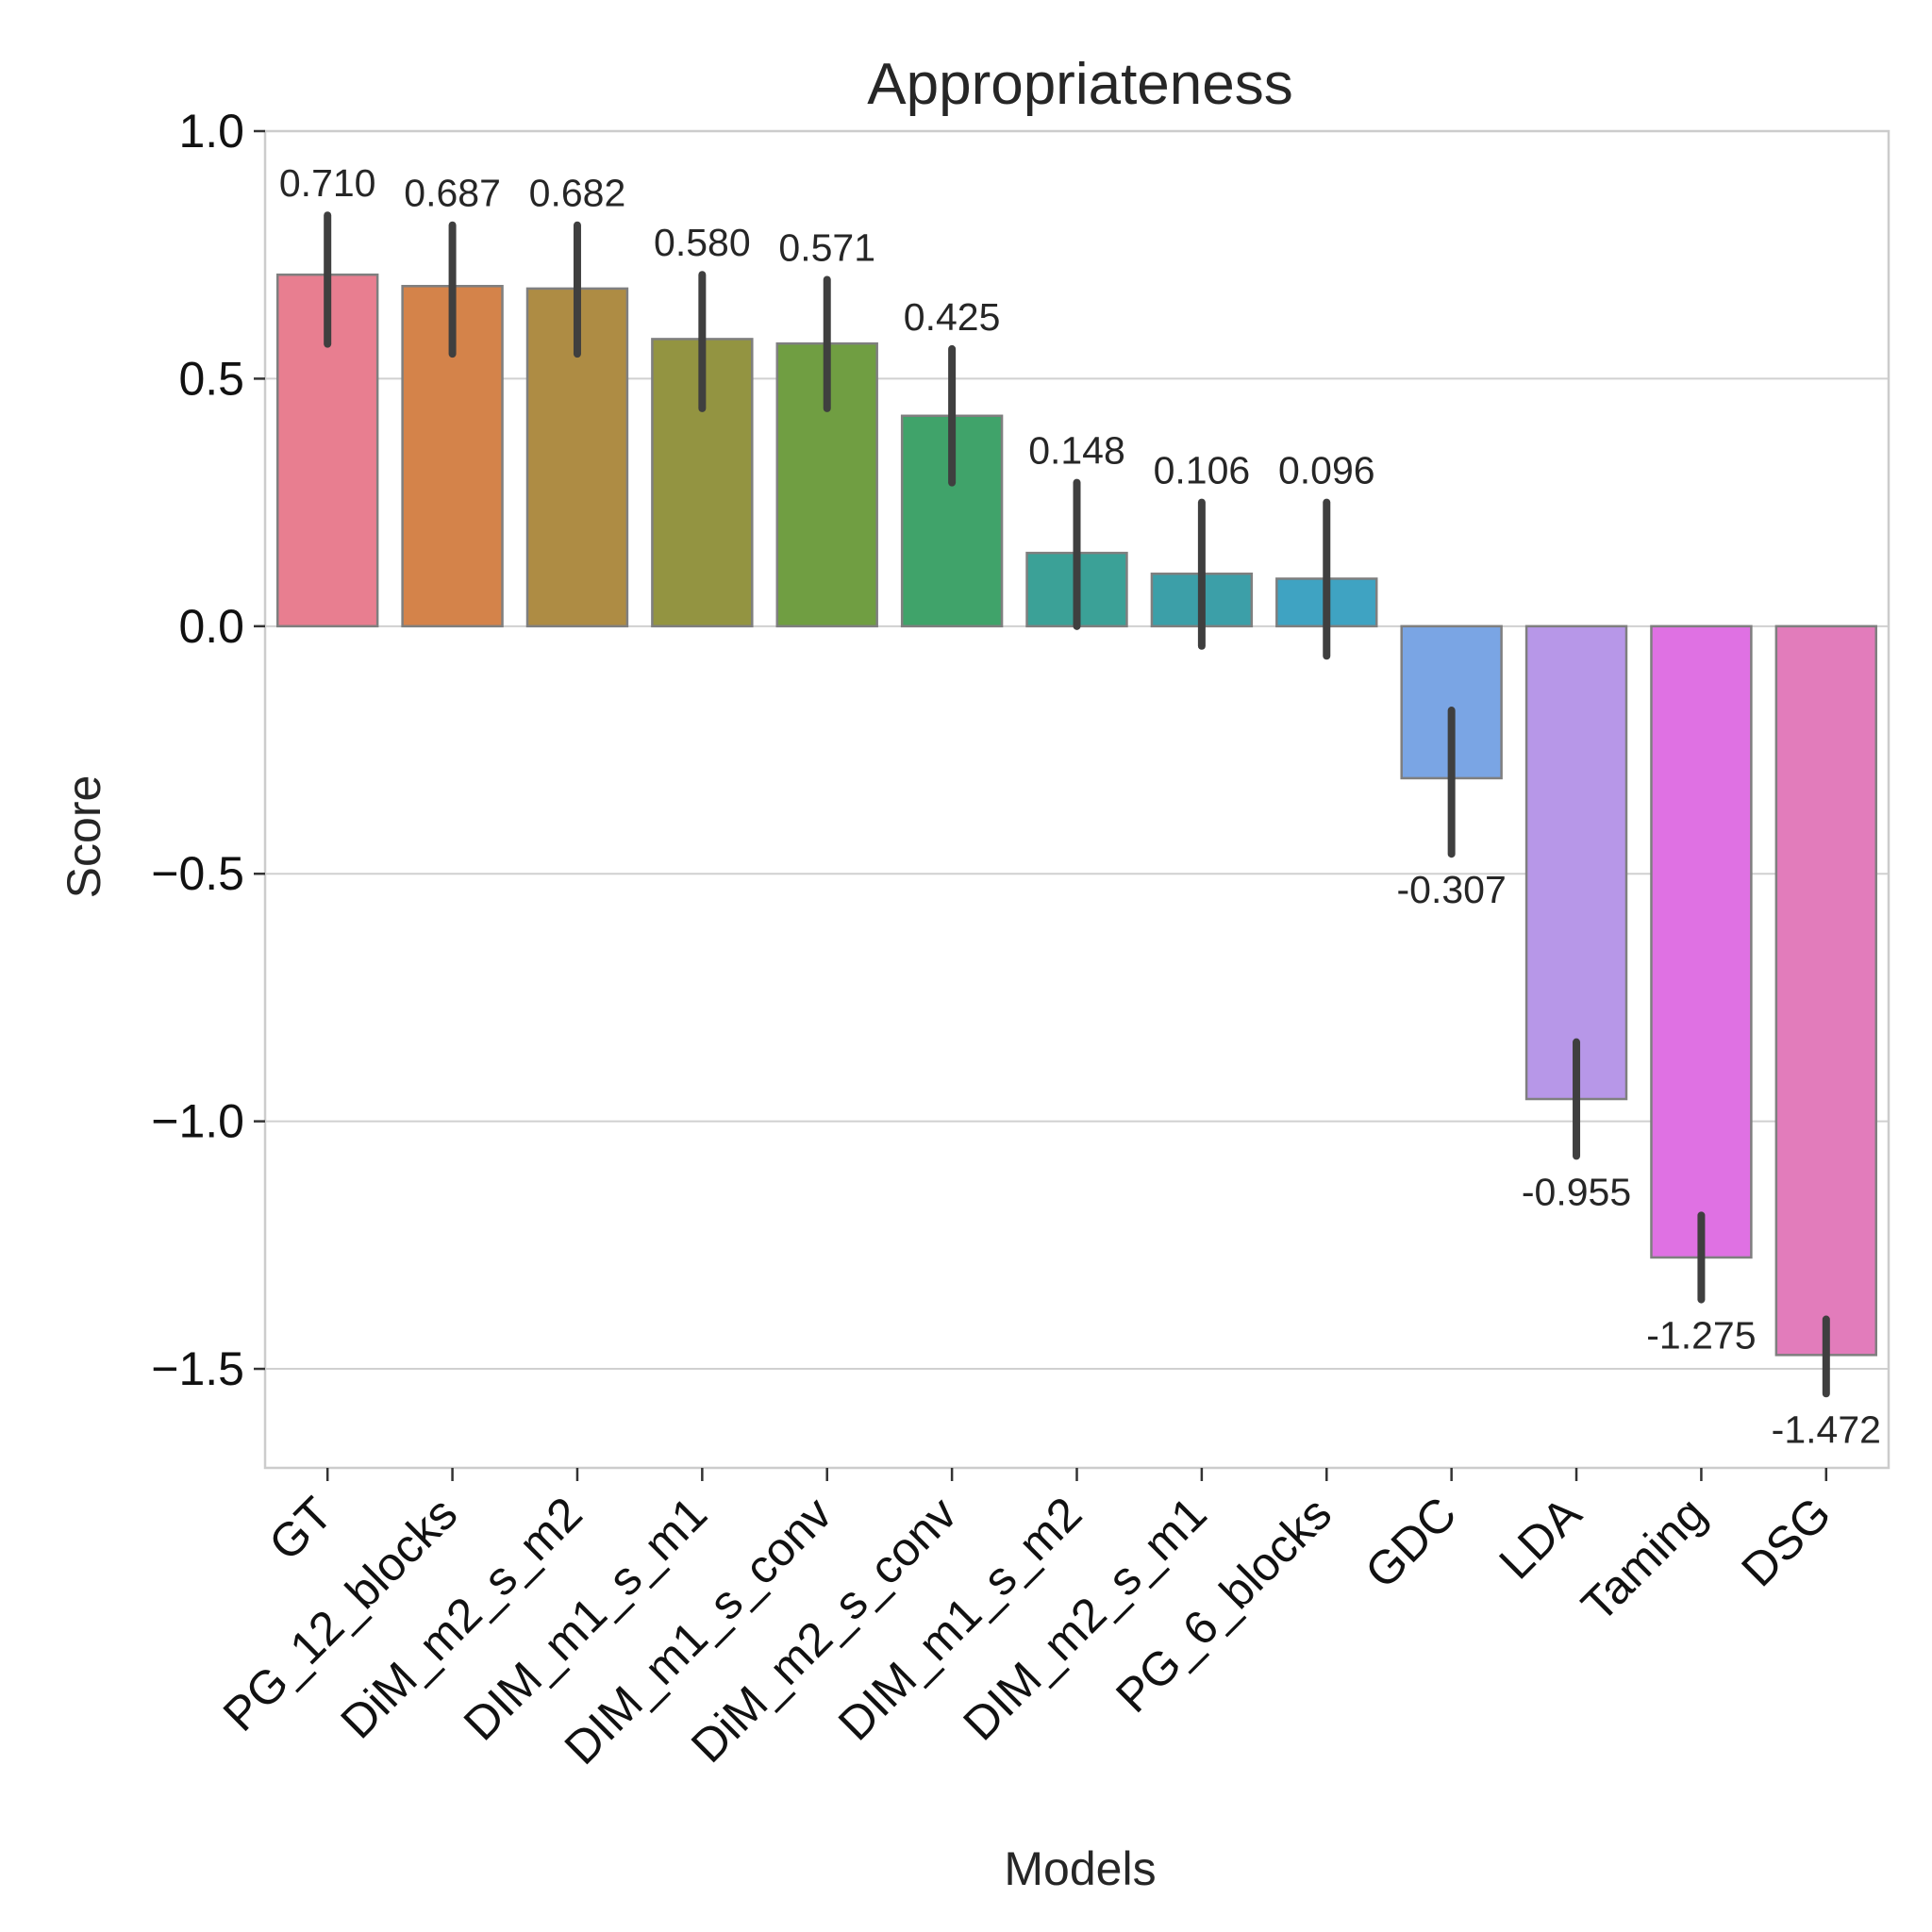 This screenshot has width=1932, height=1932. I want to click on data-label: 0.425, so click(953, 317).